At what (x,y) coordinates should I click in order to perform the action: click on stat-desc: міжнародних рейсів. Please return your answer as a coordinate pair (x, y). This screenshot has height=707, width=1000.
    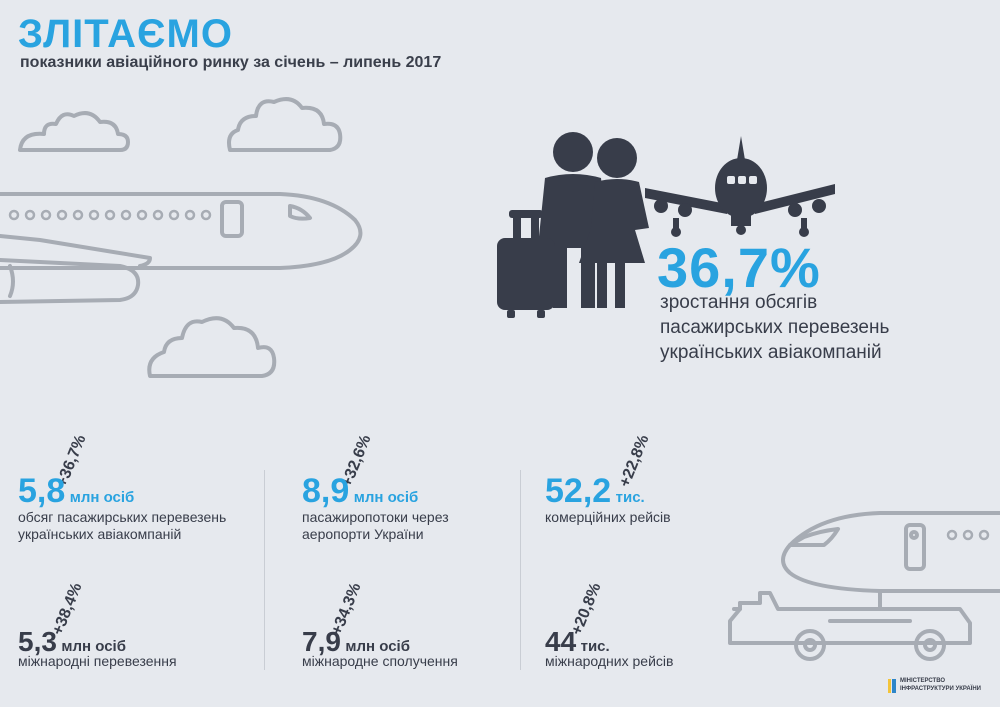
    Looking at the image, I should click on (609, 661).